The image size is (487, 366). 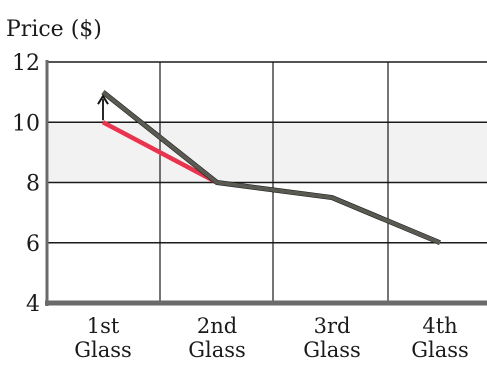 I want to click on y-tick-label-12: 12, so click(x=26, y=63).